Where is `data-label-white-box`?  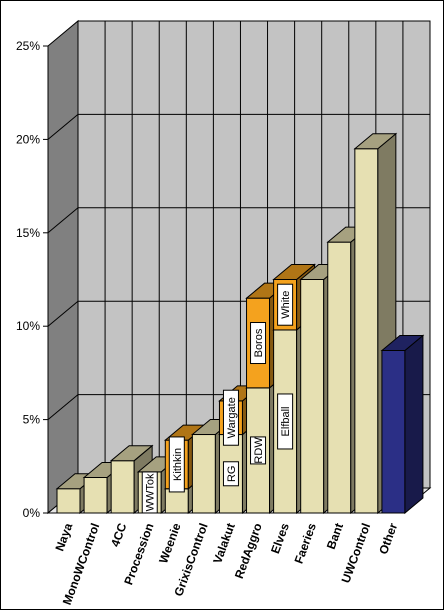
data-label-white-box is located at coordinates (285, 304).